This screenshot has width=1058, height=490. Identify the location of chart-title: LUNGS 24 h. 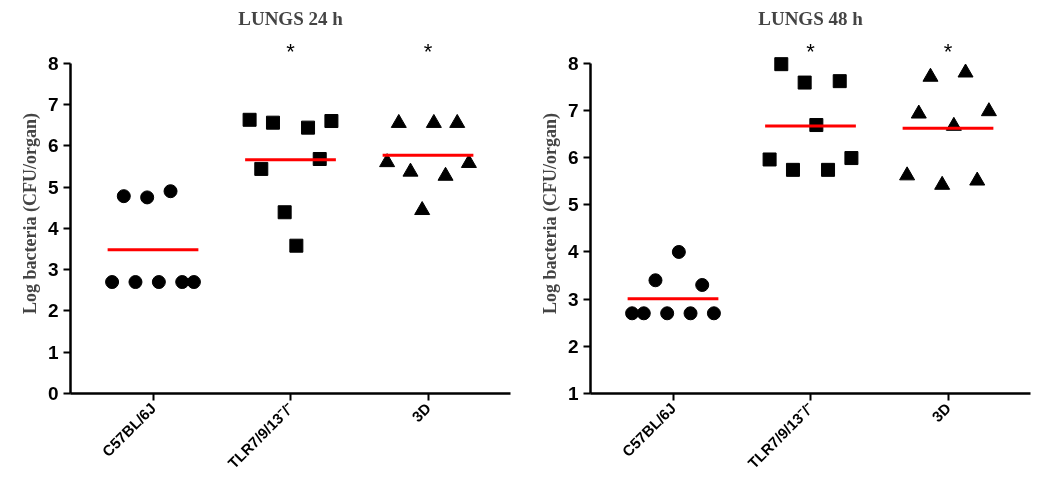
(291, 18).